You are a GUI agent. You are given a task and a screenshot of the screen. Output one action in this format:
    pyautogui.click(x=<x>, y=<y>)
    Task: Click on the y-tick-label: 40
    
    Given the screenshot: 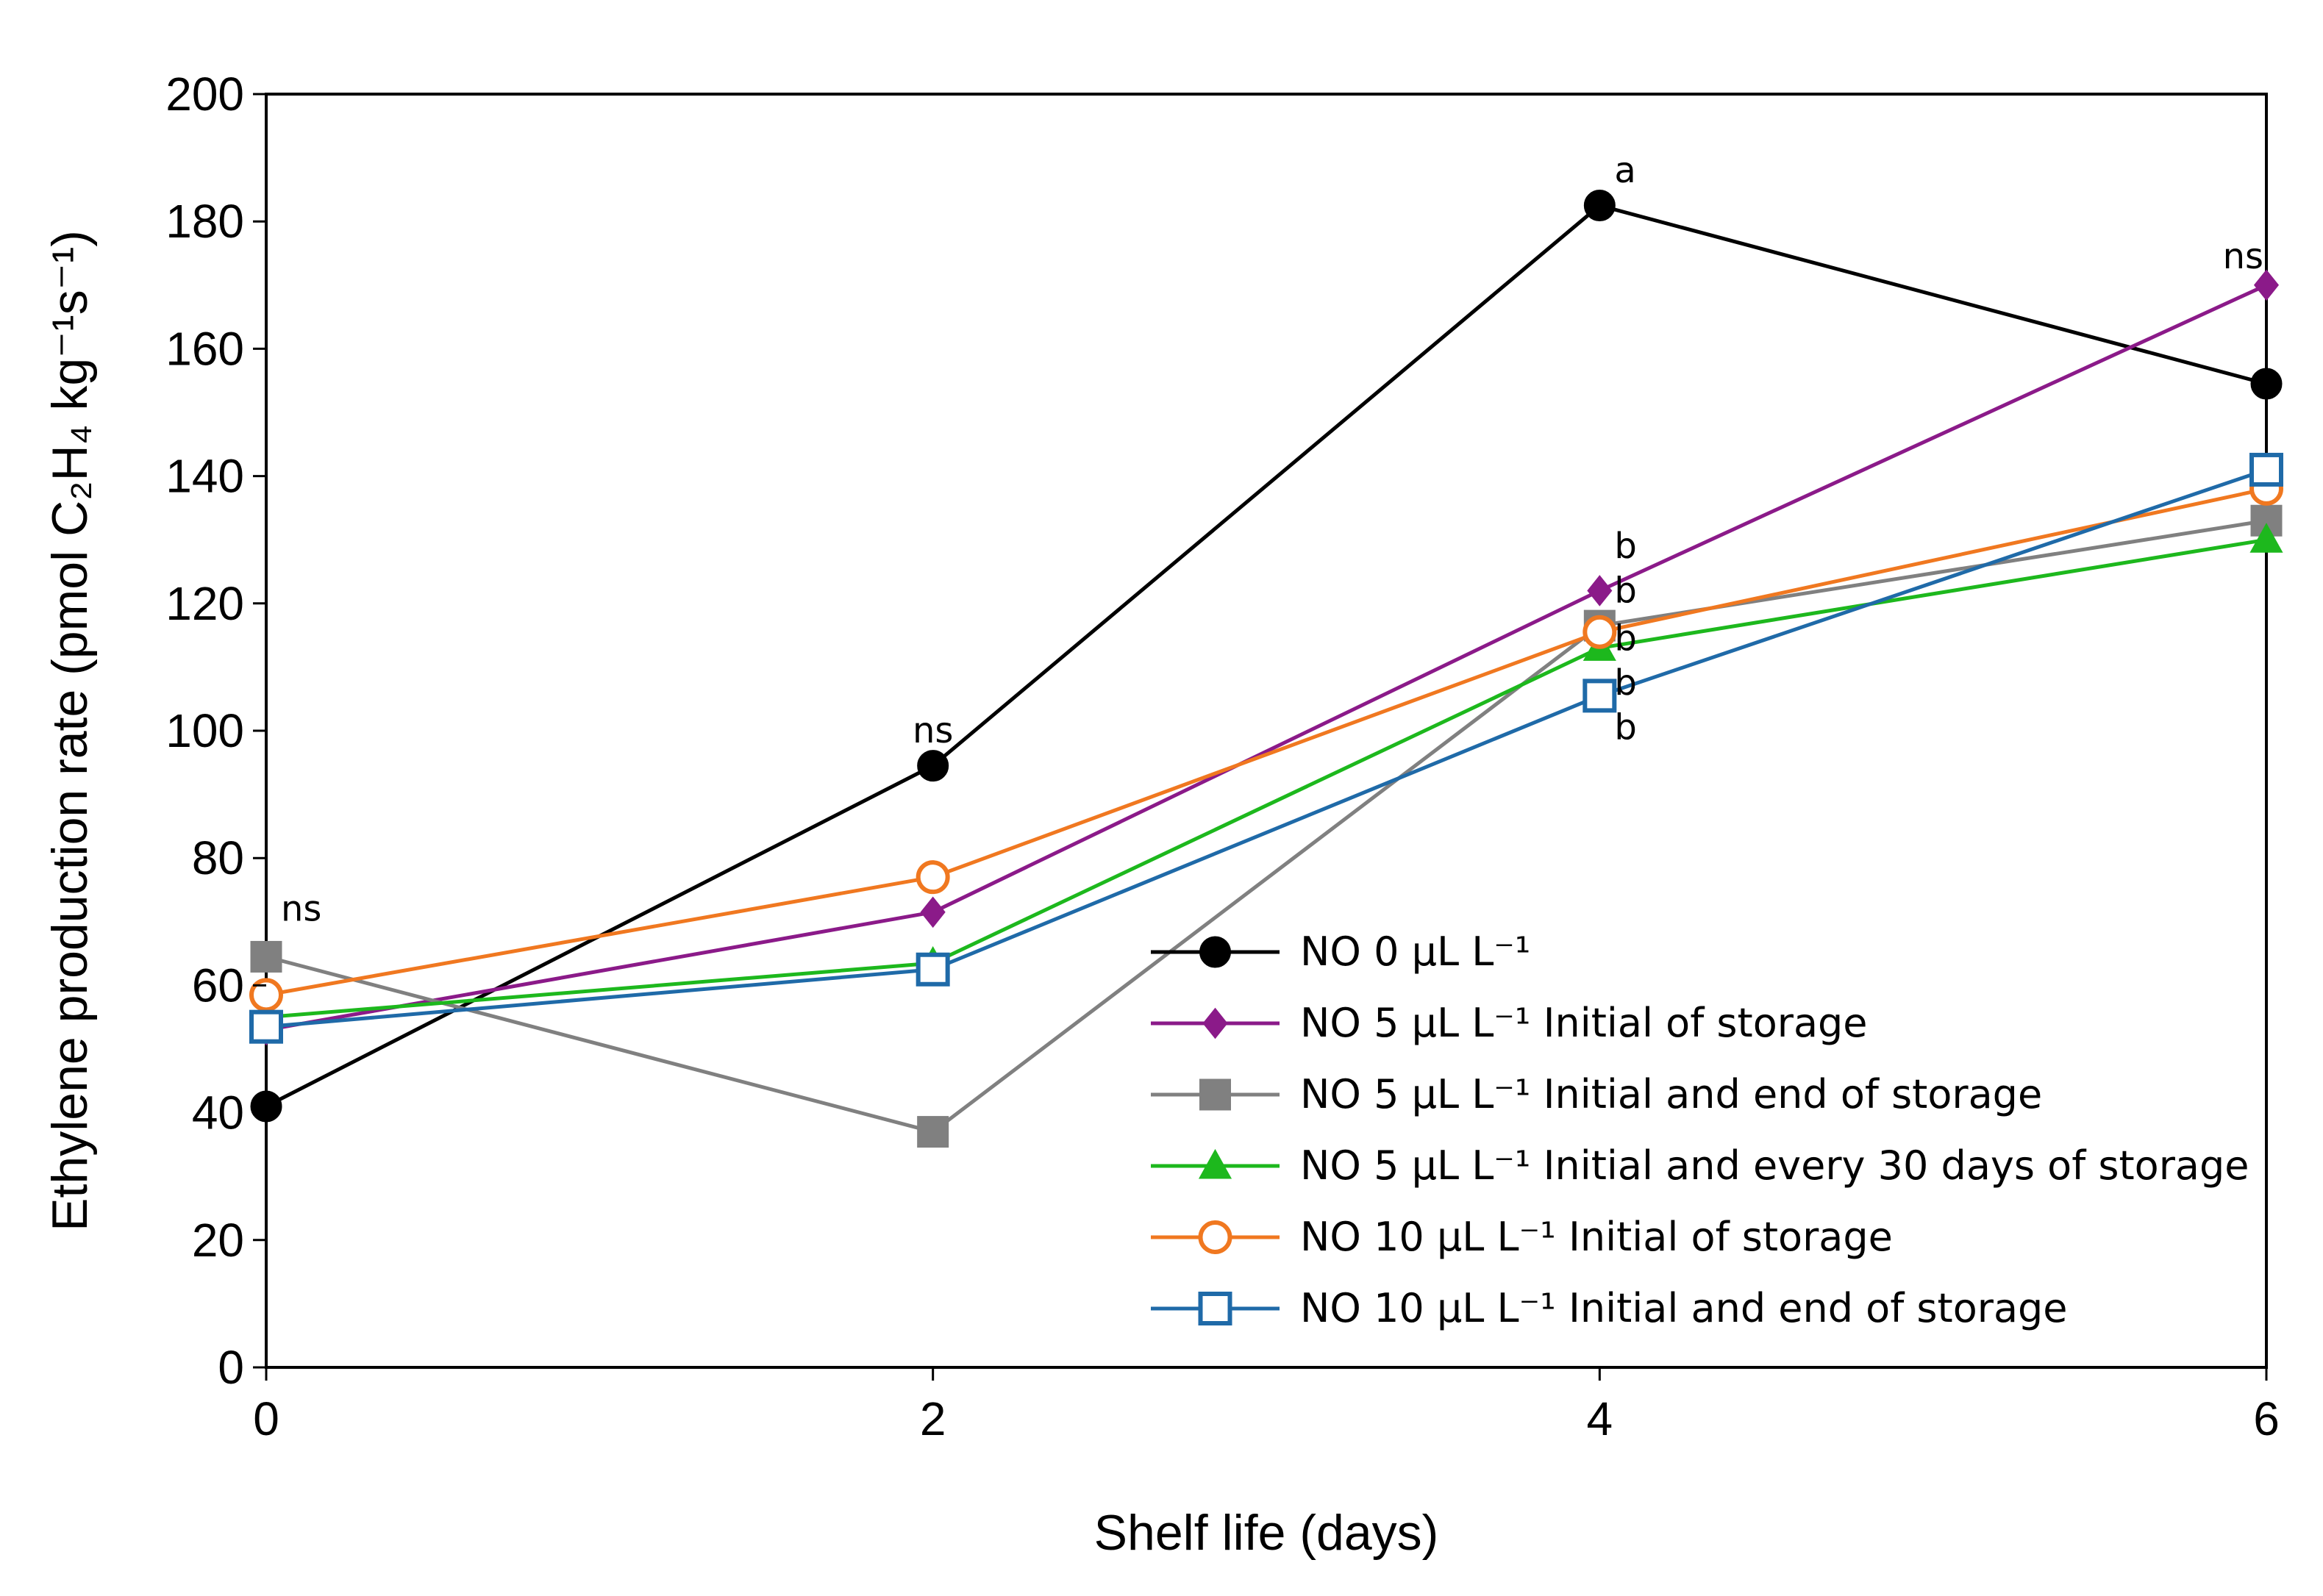 What is the action you would take?
    pyautogui.click(x=218, y=1113)
    